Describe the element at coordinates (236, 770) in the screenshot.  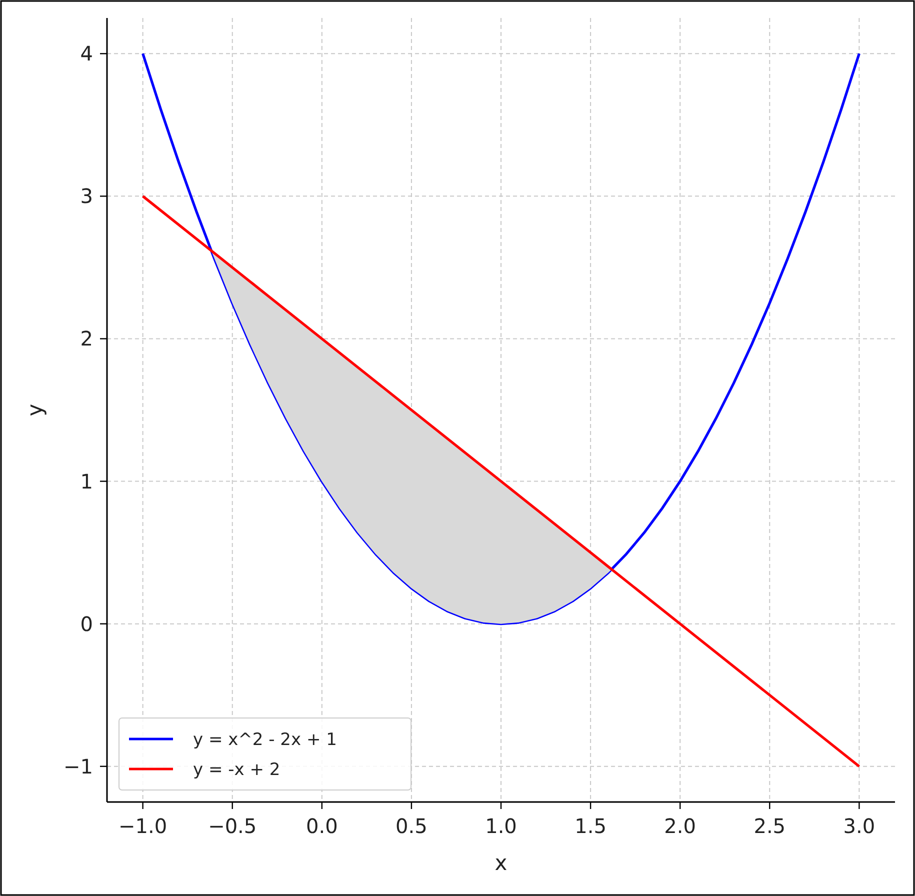
I see `legend-label: y = -x + 2` at that location.